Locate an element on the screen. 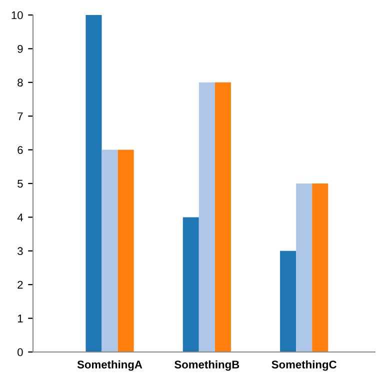  y-tick-label: 4 is located at coordinates (20, 218).